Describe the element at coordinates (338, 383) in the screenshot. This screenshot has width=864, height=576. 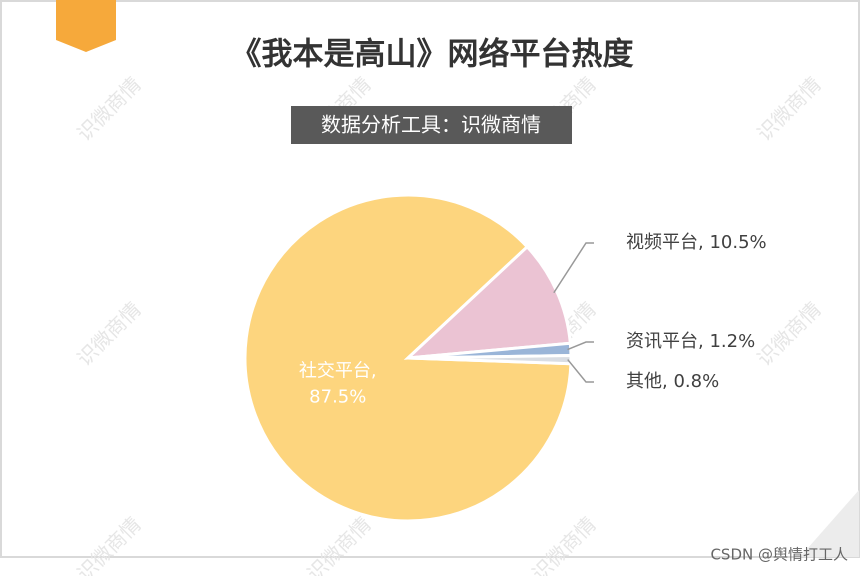
I see `data-label: 社交平台, 87.5%` at that location.